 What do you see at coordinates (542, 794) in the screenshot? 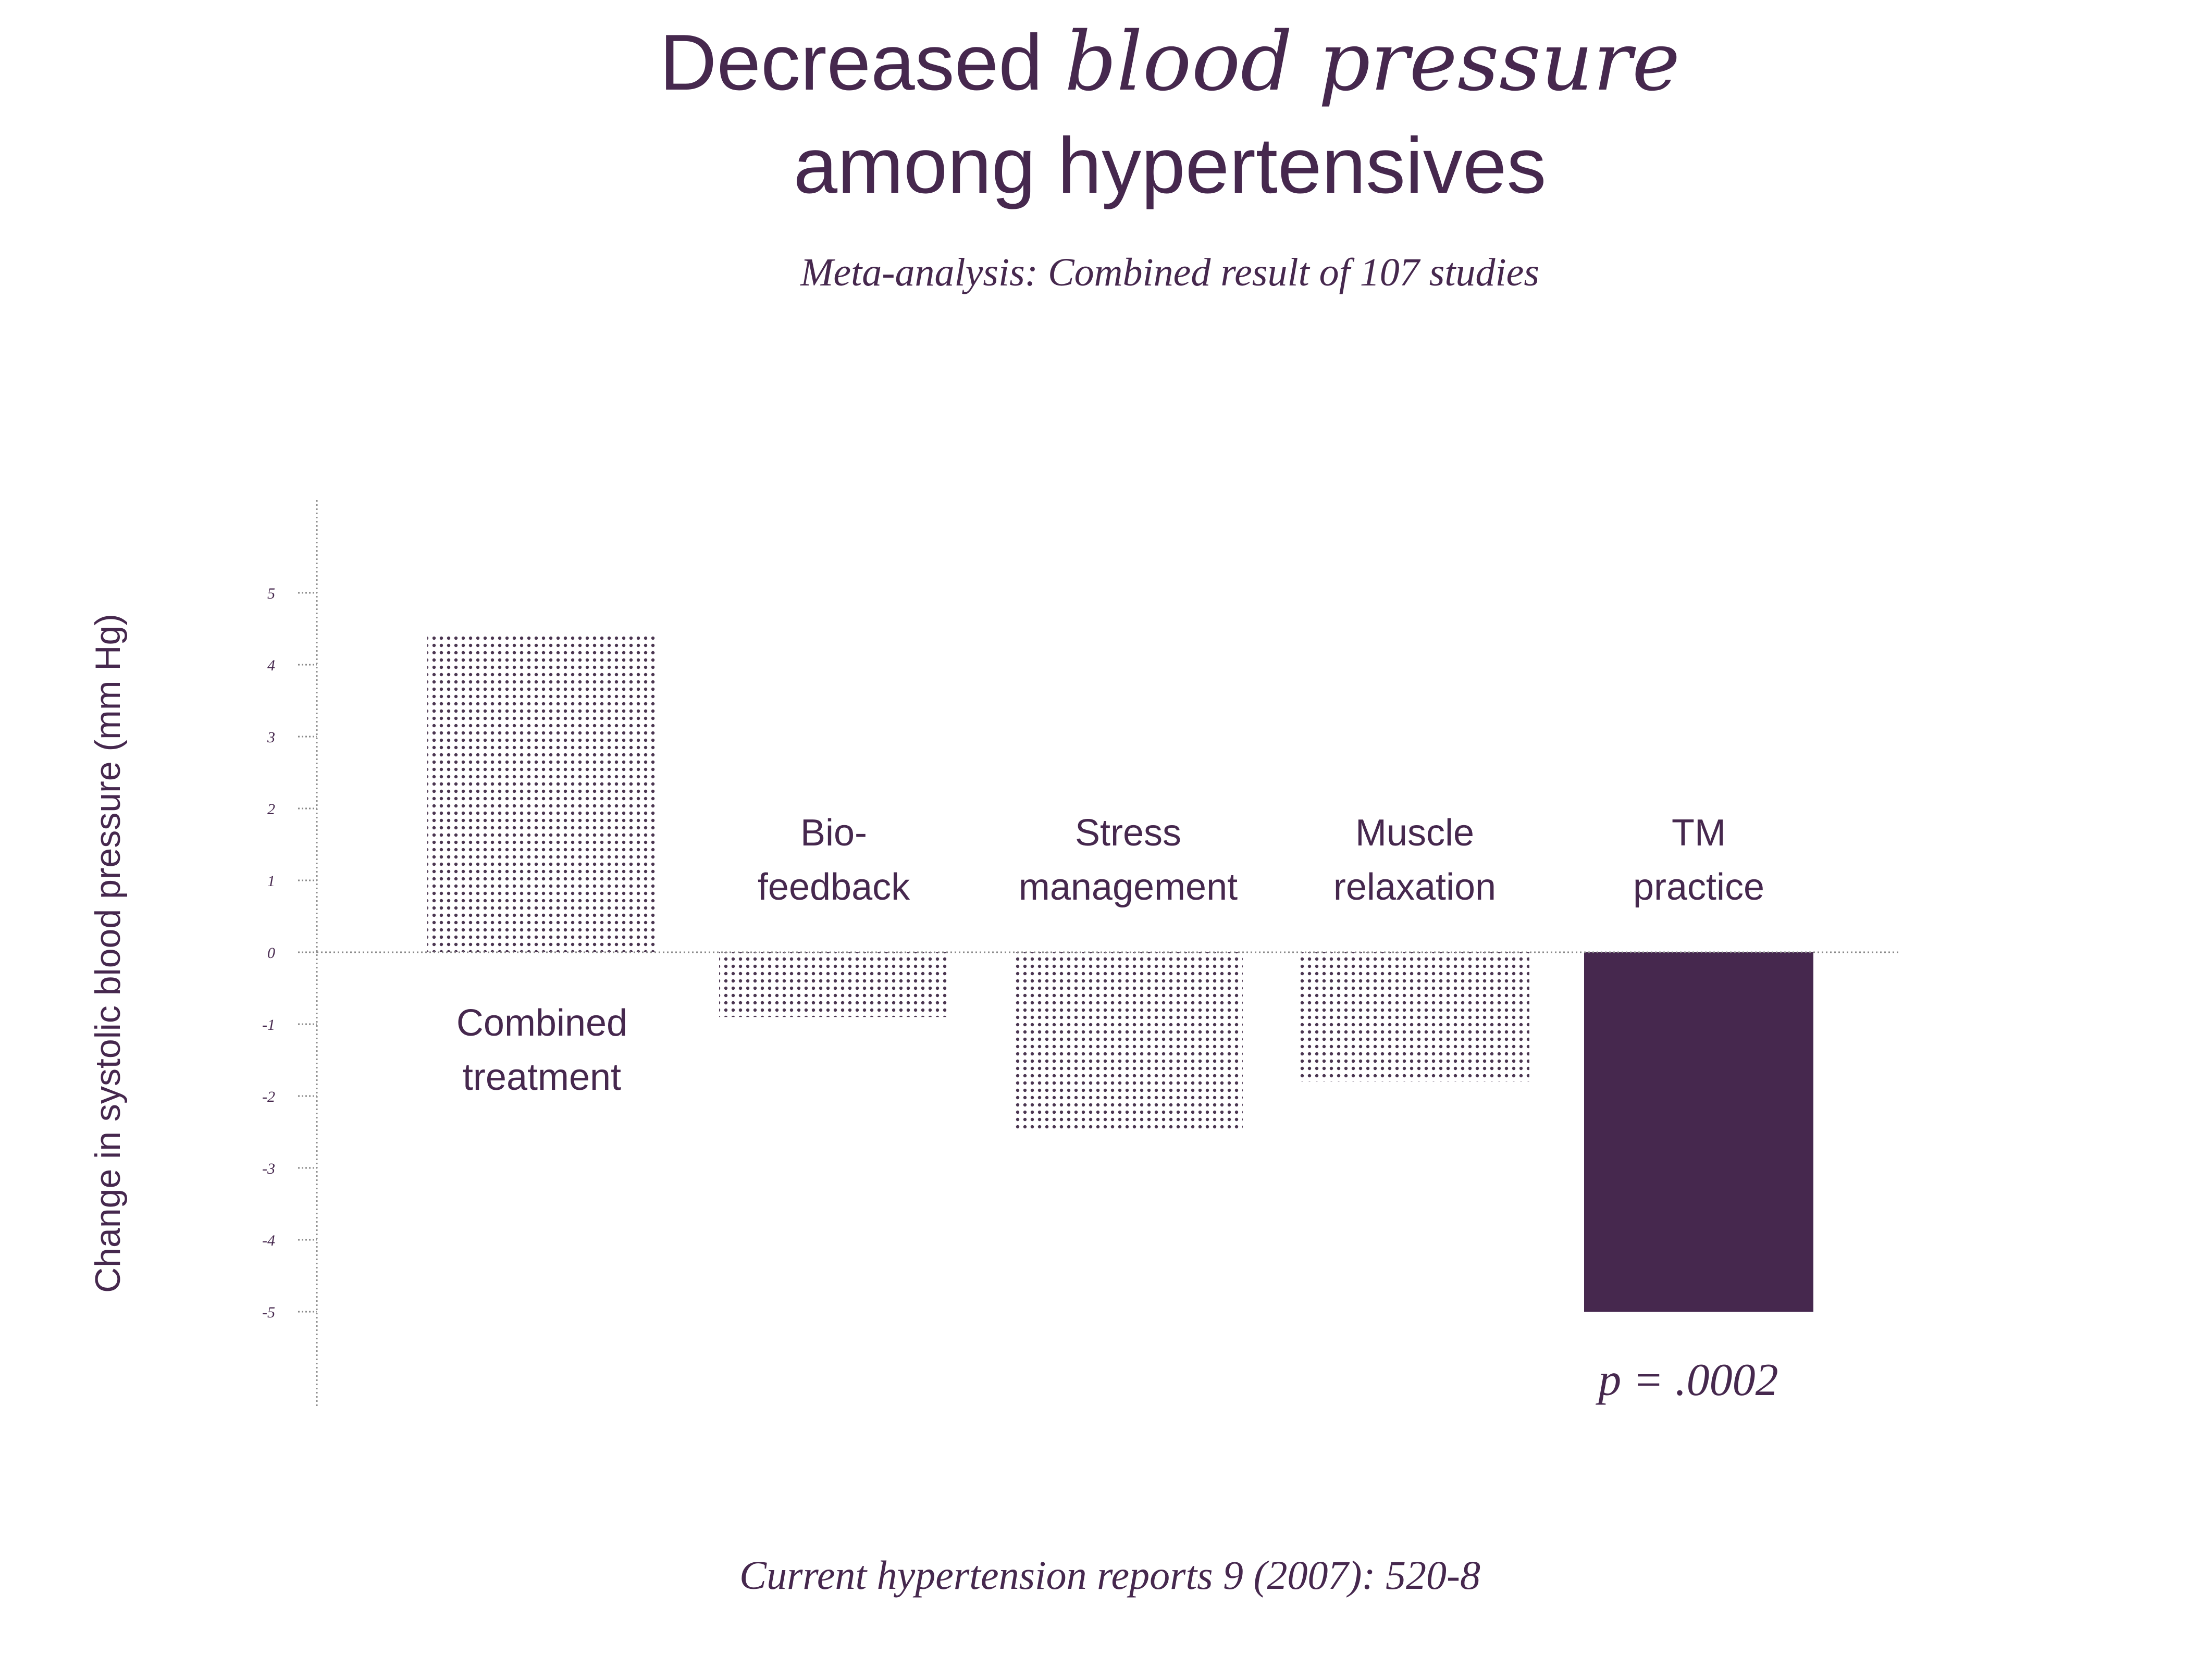
I see `bar-combined-treatment` at bounding box center [542, 794].